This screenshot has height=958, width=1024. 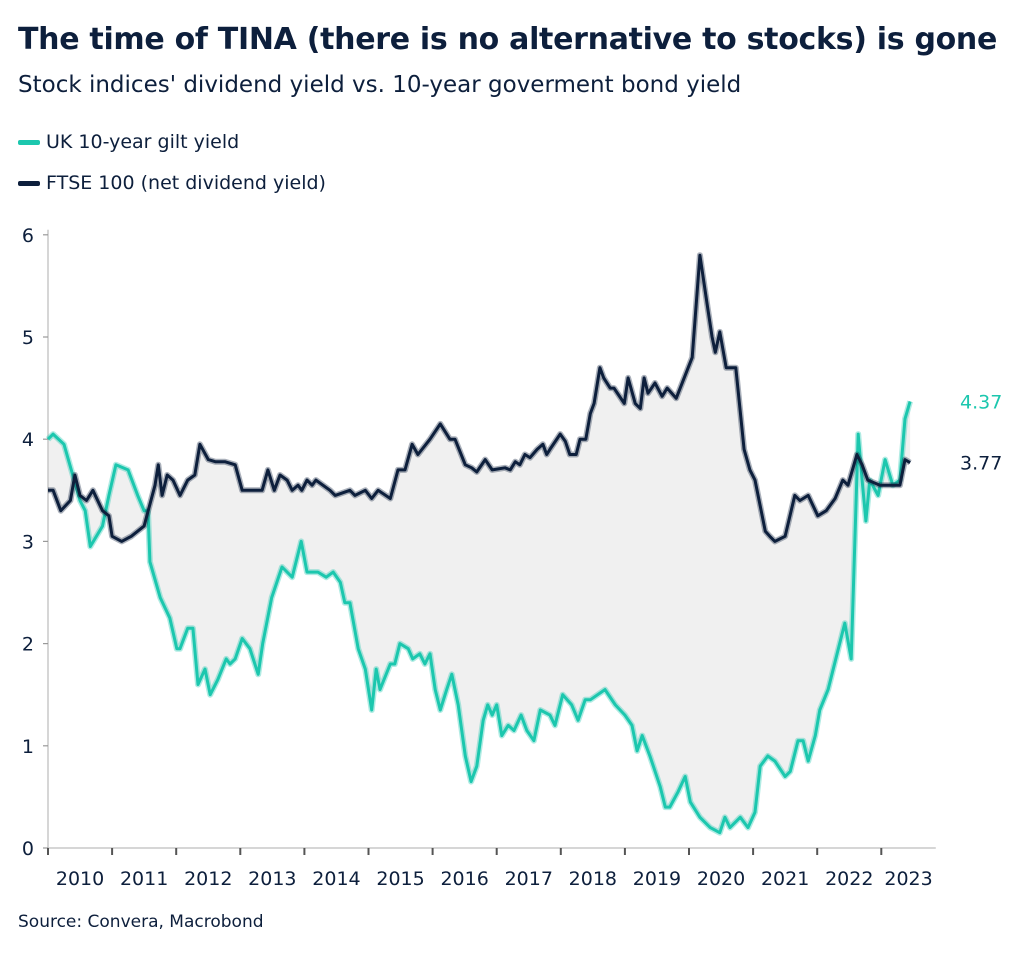 I want to click on legend-item-ftse: FTSE 100 (net dividend yield), so click(x=172, y=183).